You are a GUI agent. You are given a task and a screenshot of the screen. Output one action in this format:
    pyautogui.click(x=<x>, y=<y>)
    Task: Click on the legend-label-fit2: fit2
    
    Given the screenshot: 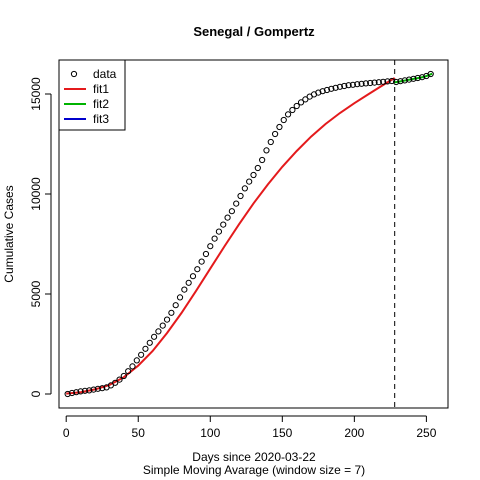 What is the action you would take?
    pyautogui.click(x=101, y=104)
    